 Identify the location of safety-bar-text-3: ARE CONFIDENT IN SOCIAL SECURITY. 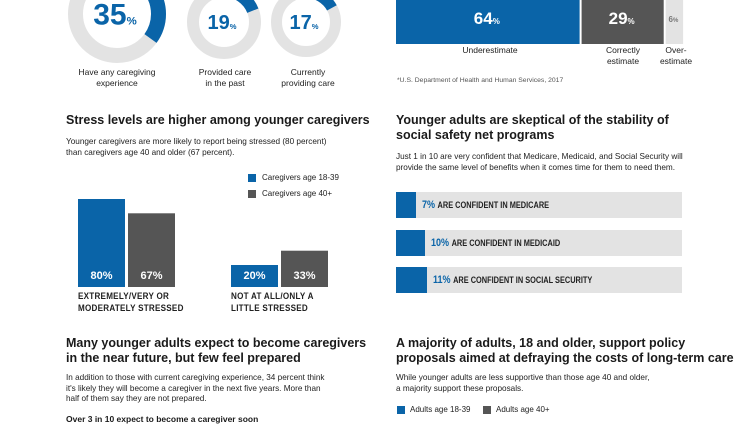
(523, 280).